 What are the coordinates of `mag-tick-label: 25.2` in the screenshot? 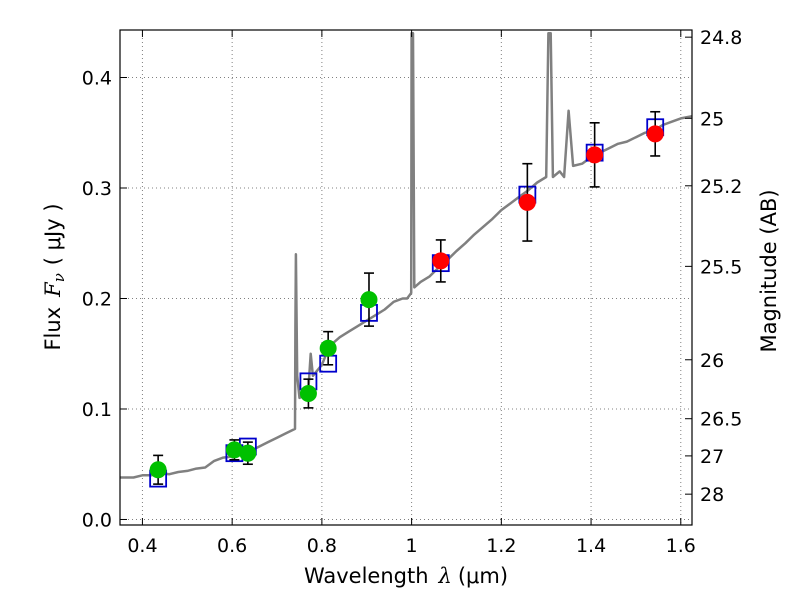 It's located at (721, 187).